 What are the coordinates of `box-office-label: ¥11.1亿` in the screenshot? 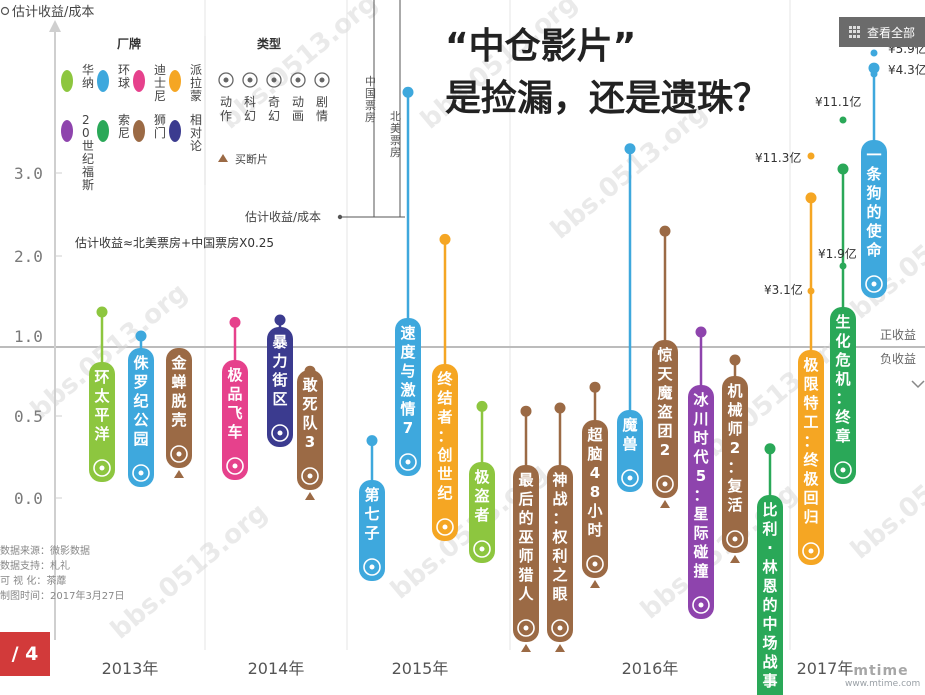 It's located at (838, 101).